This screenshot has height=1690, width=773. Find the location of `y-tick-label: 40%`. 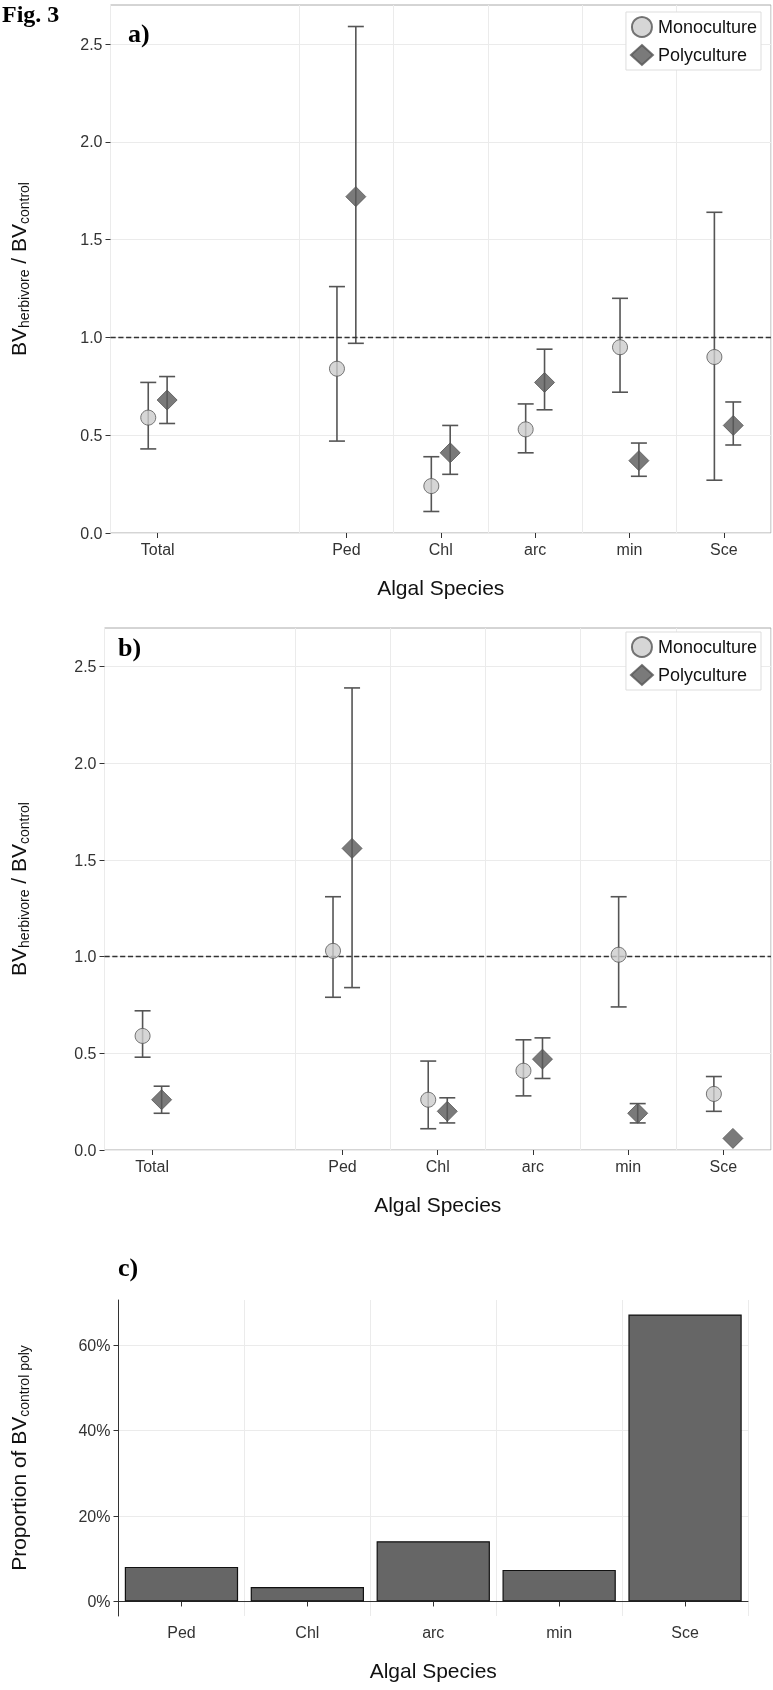

y-tick-label: 40% is located at coordinates (94, 1431).